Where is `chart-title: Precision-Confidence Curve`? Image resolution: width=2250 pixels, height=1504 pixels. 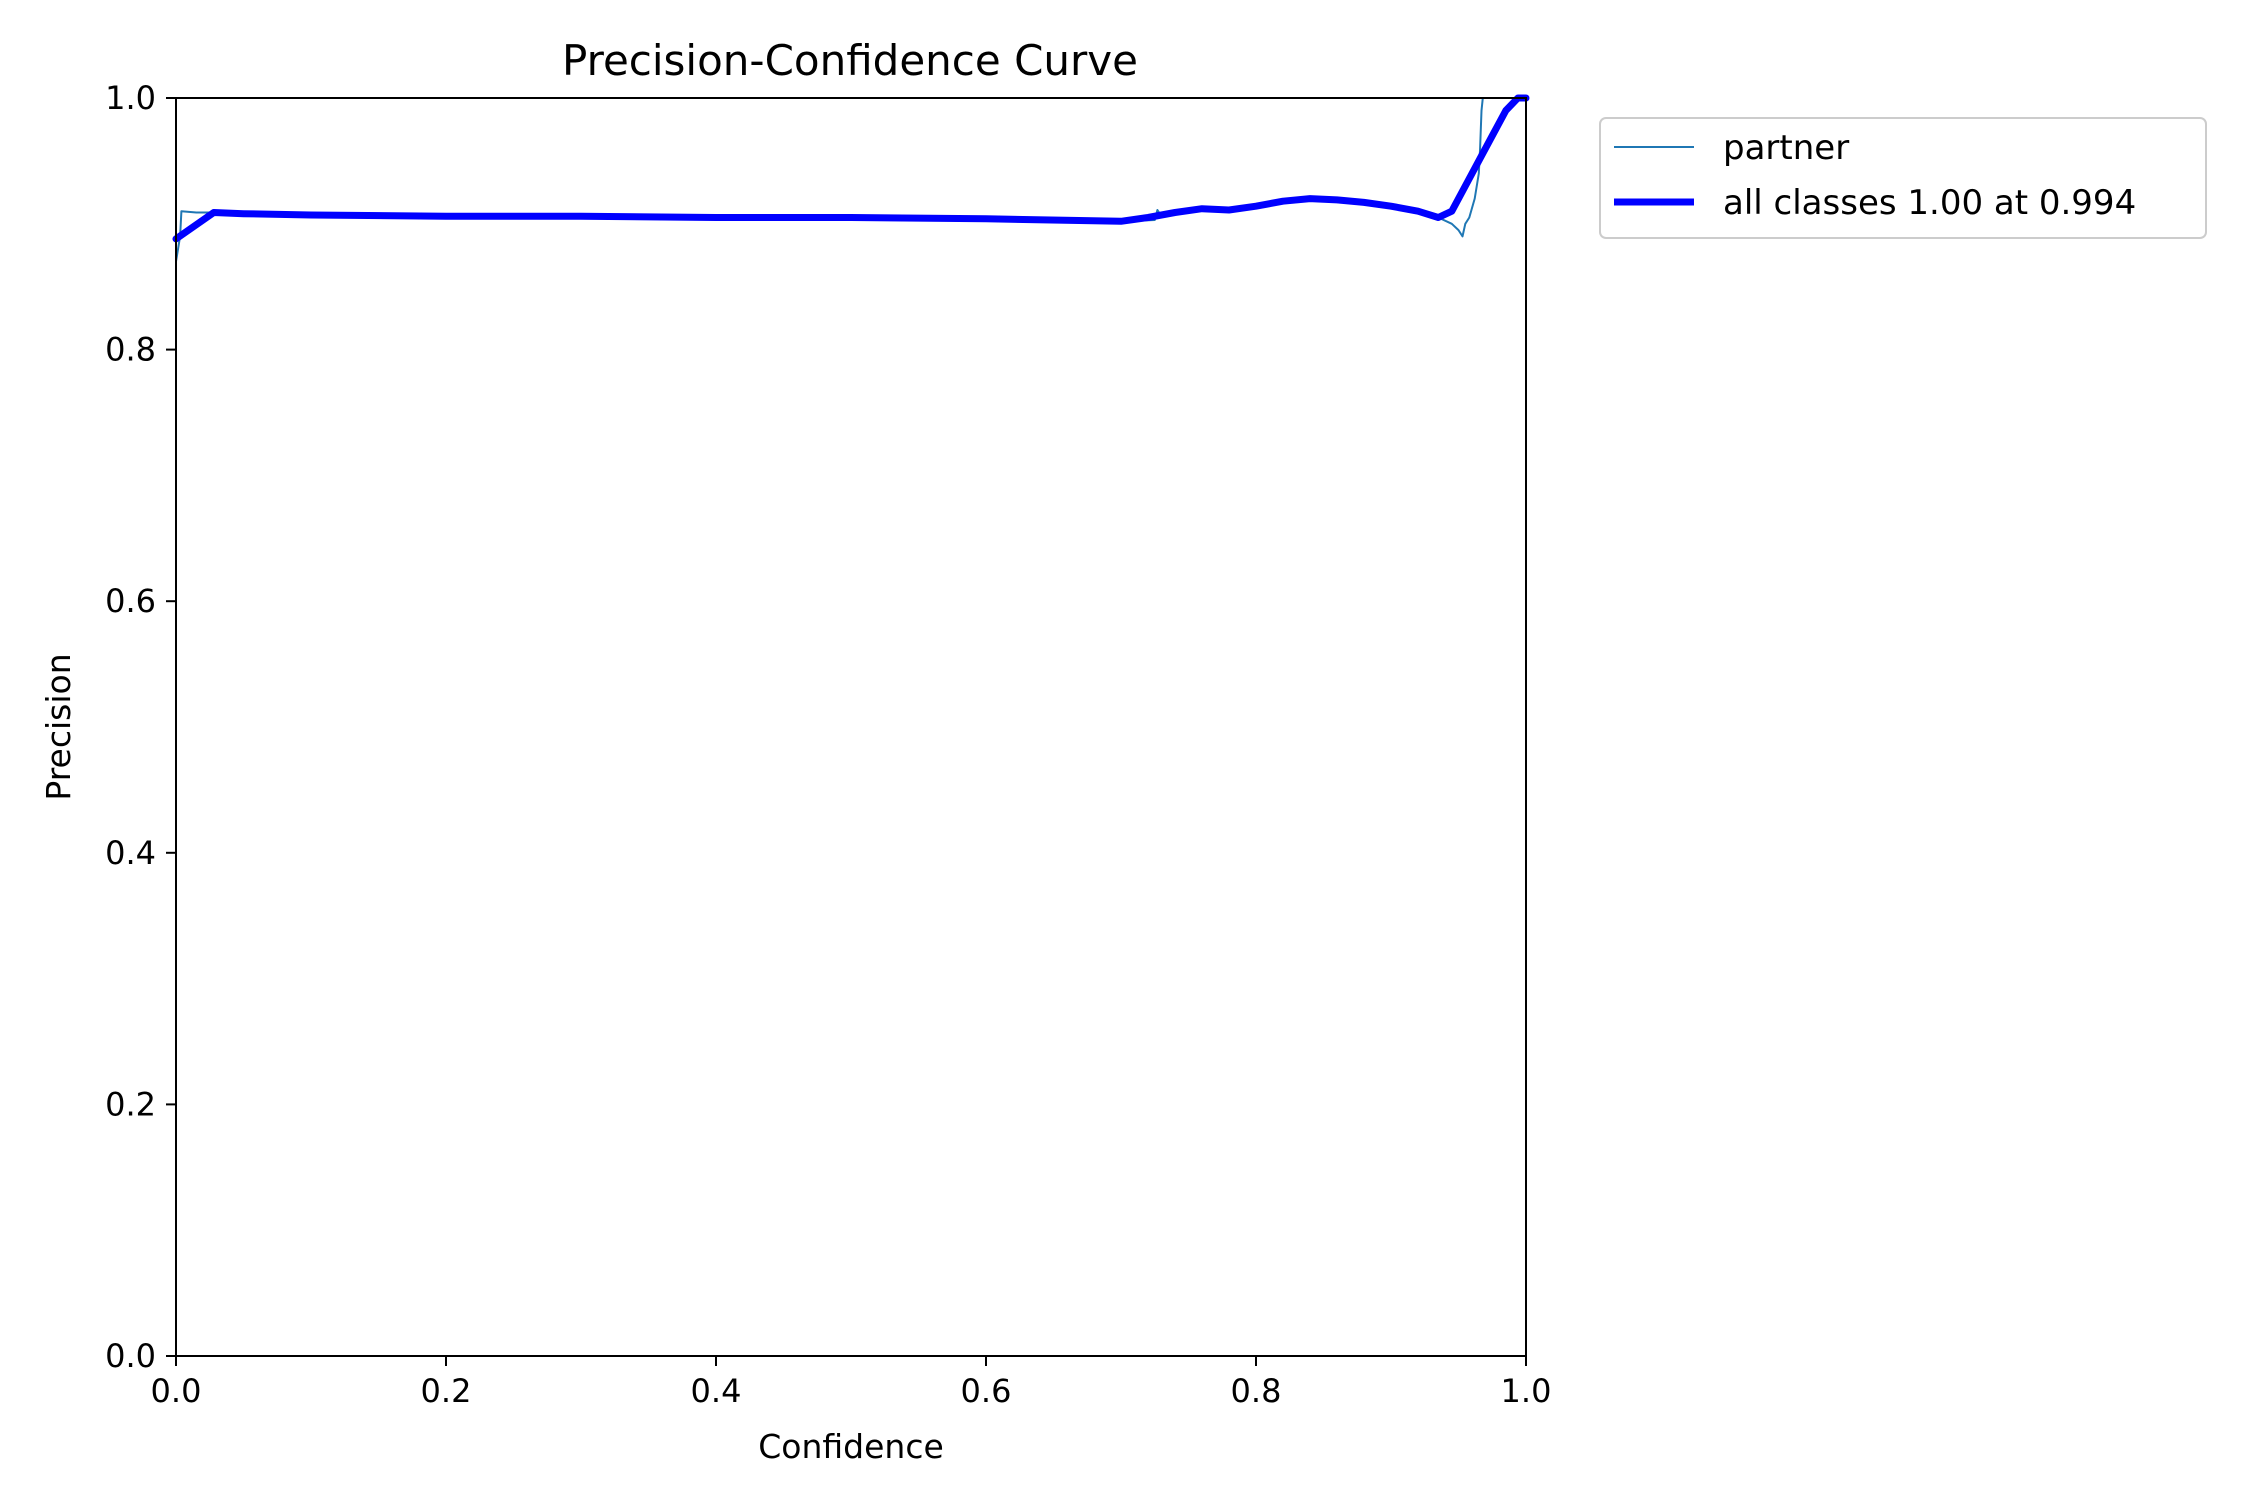 chart-title: Precision-Confidence Curve is located at coordinates (850, 60).